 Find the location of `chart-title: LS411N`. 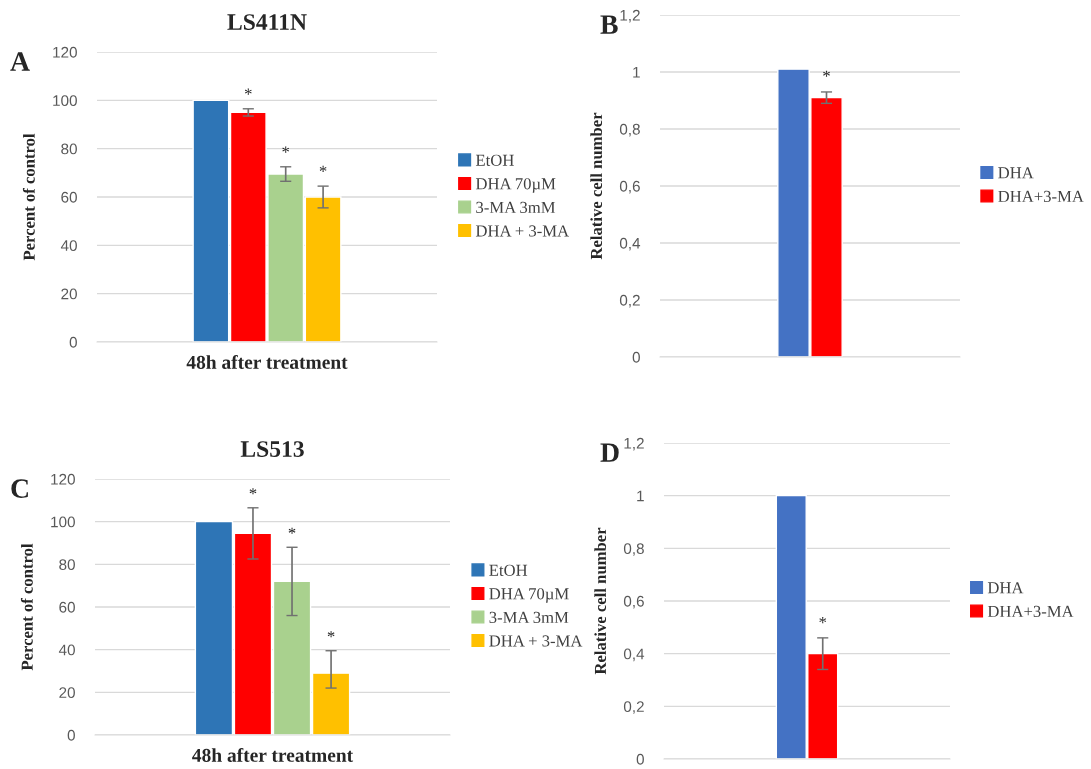

chart-title: LS411N is located at coordinates (267, 22).